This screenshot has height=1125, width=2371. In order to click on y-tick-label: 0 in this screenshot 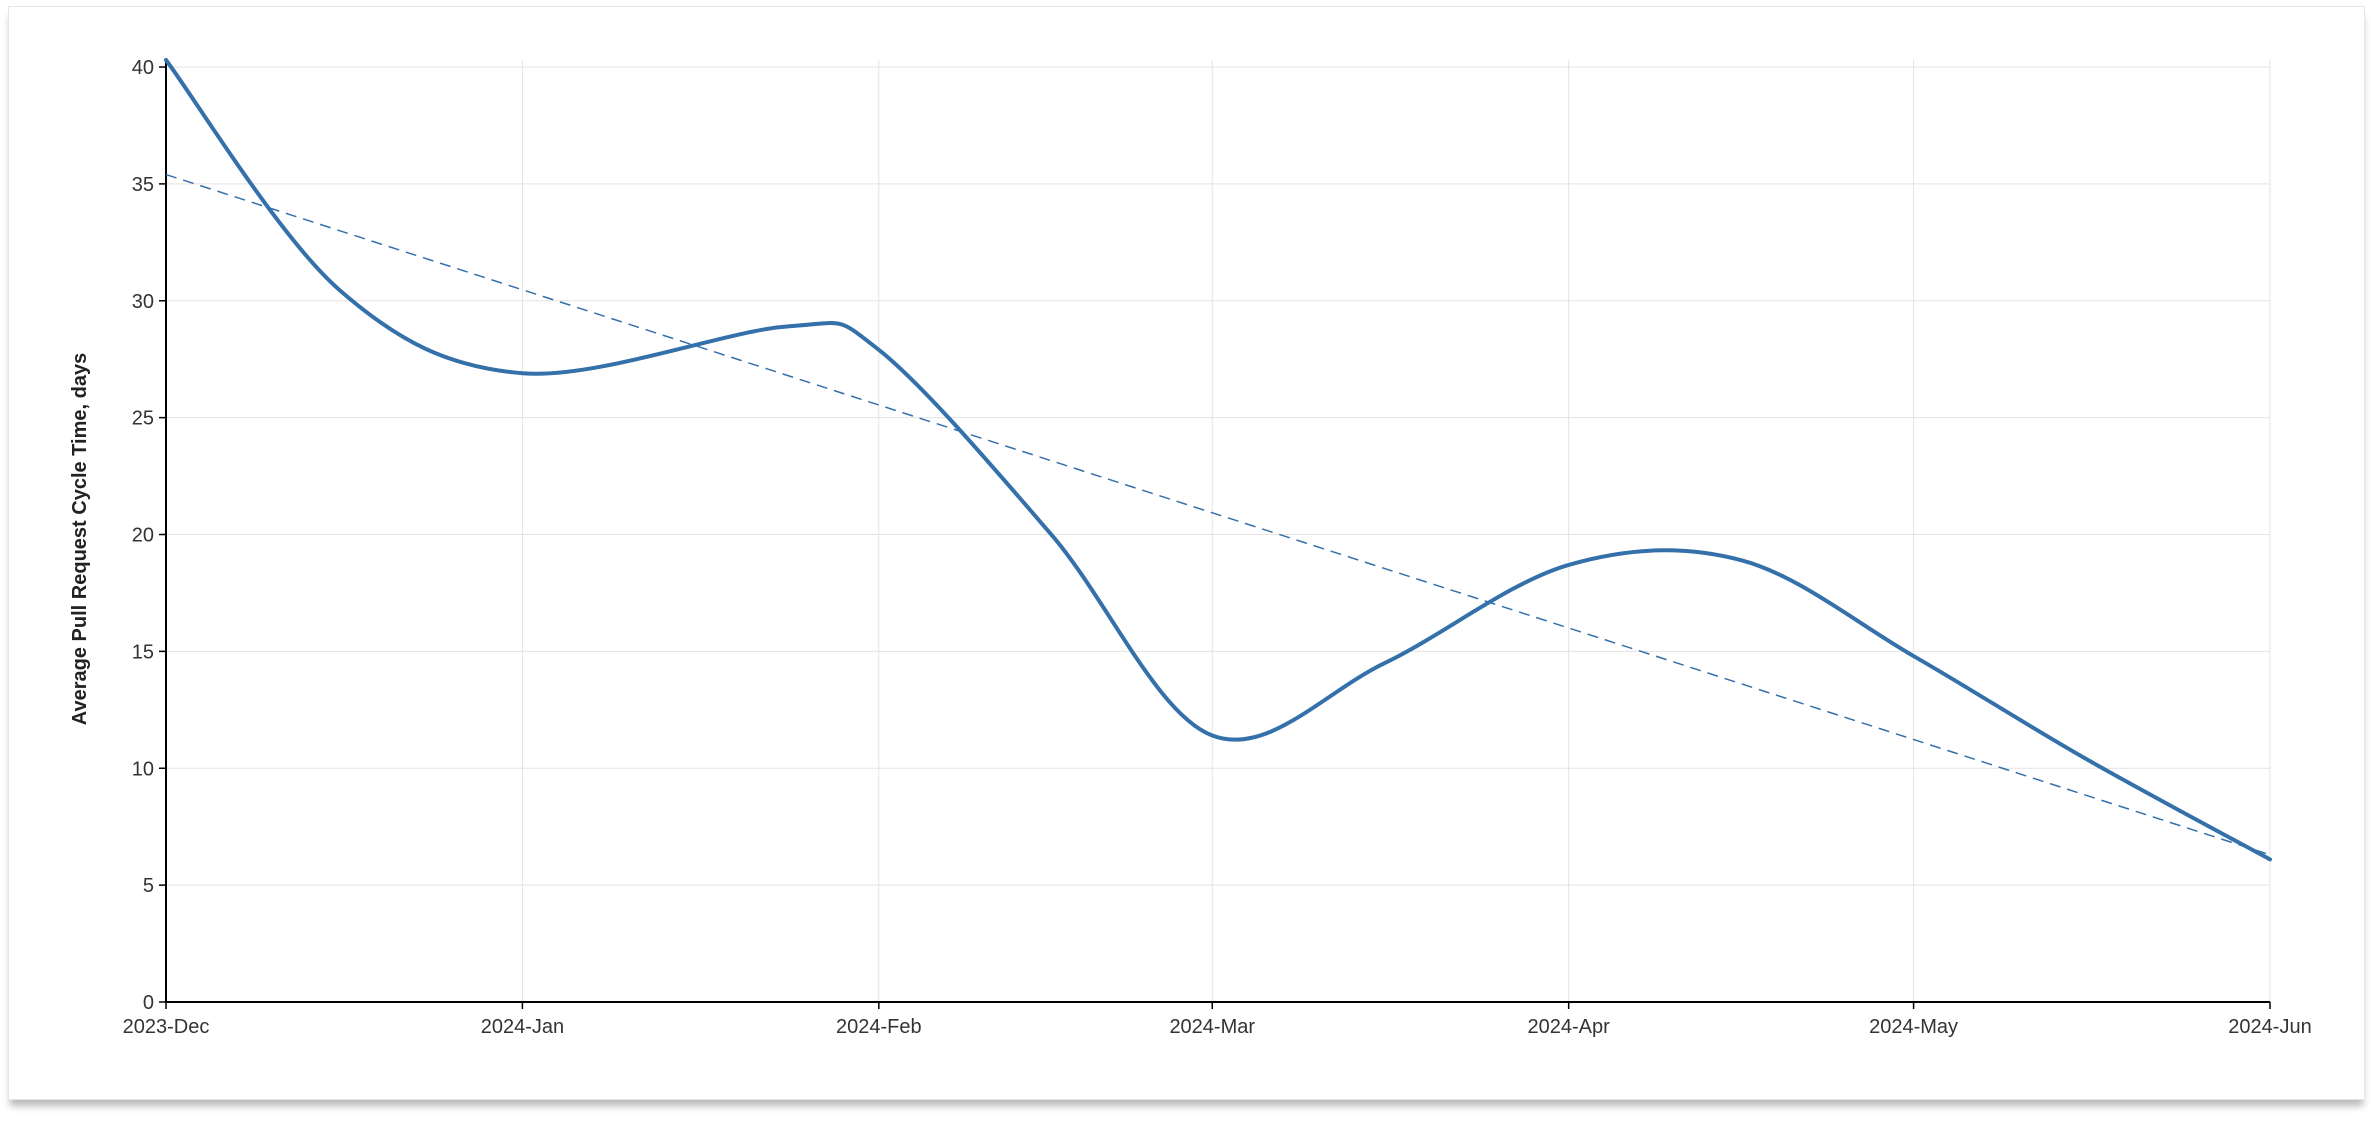, I will do `click(148, 1003)`.